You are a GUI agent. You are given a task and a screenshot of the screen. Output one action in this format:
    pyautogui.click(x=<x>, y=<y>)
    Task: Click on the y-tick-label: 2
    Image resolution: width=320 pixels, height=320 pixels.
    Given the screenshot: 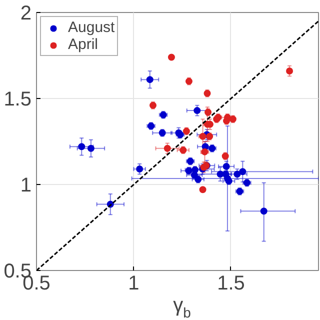 What is the action you would take?
    pyautogui.click(x=26, y=13)
    